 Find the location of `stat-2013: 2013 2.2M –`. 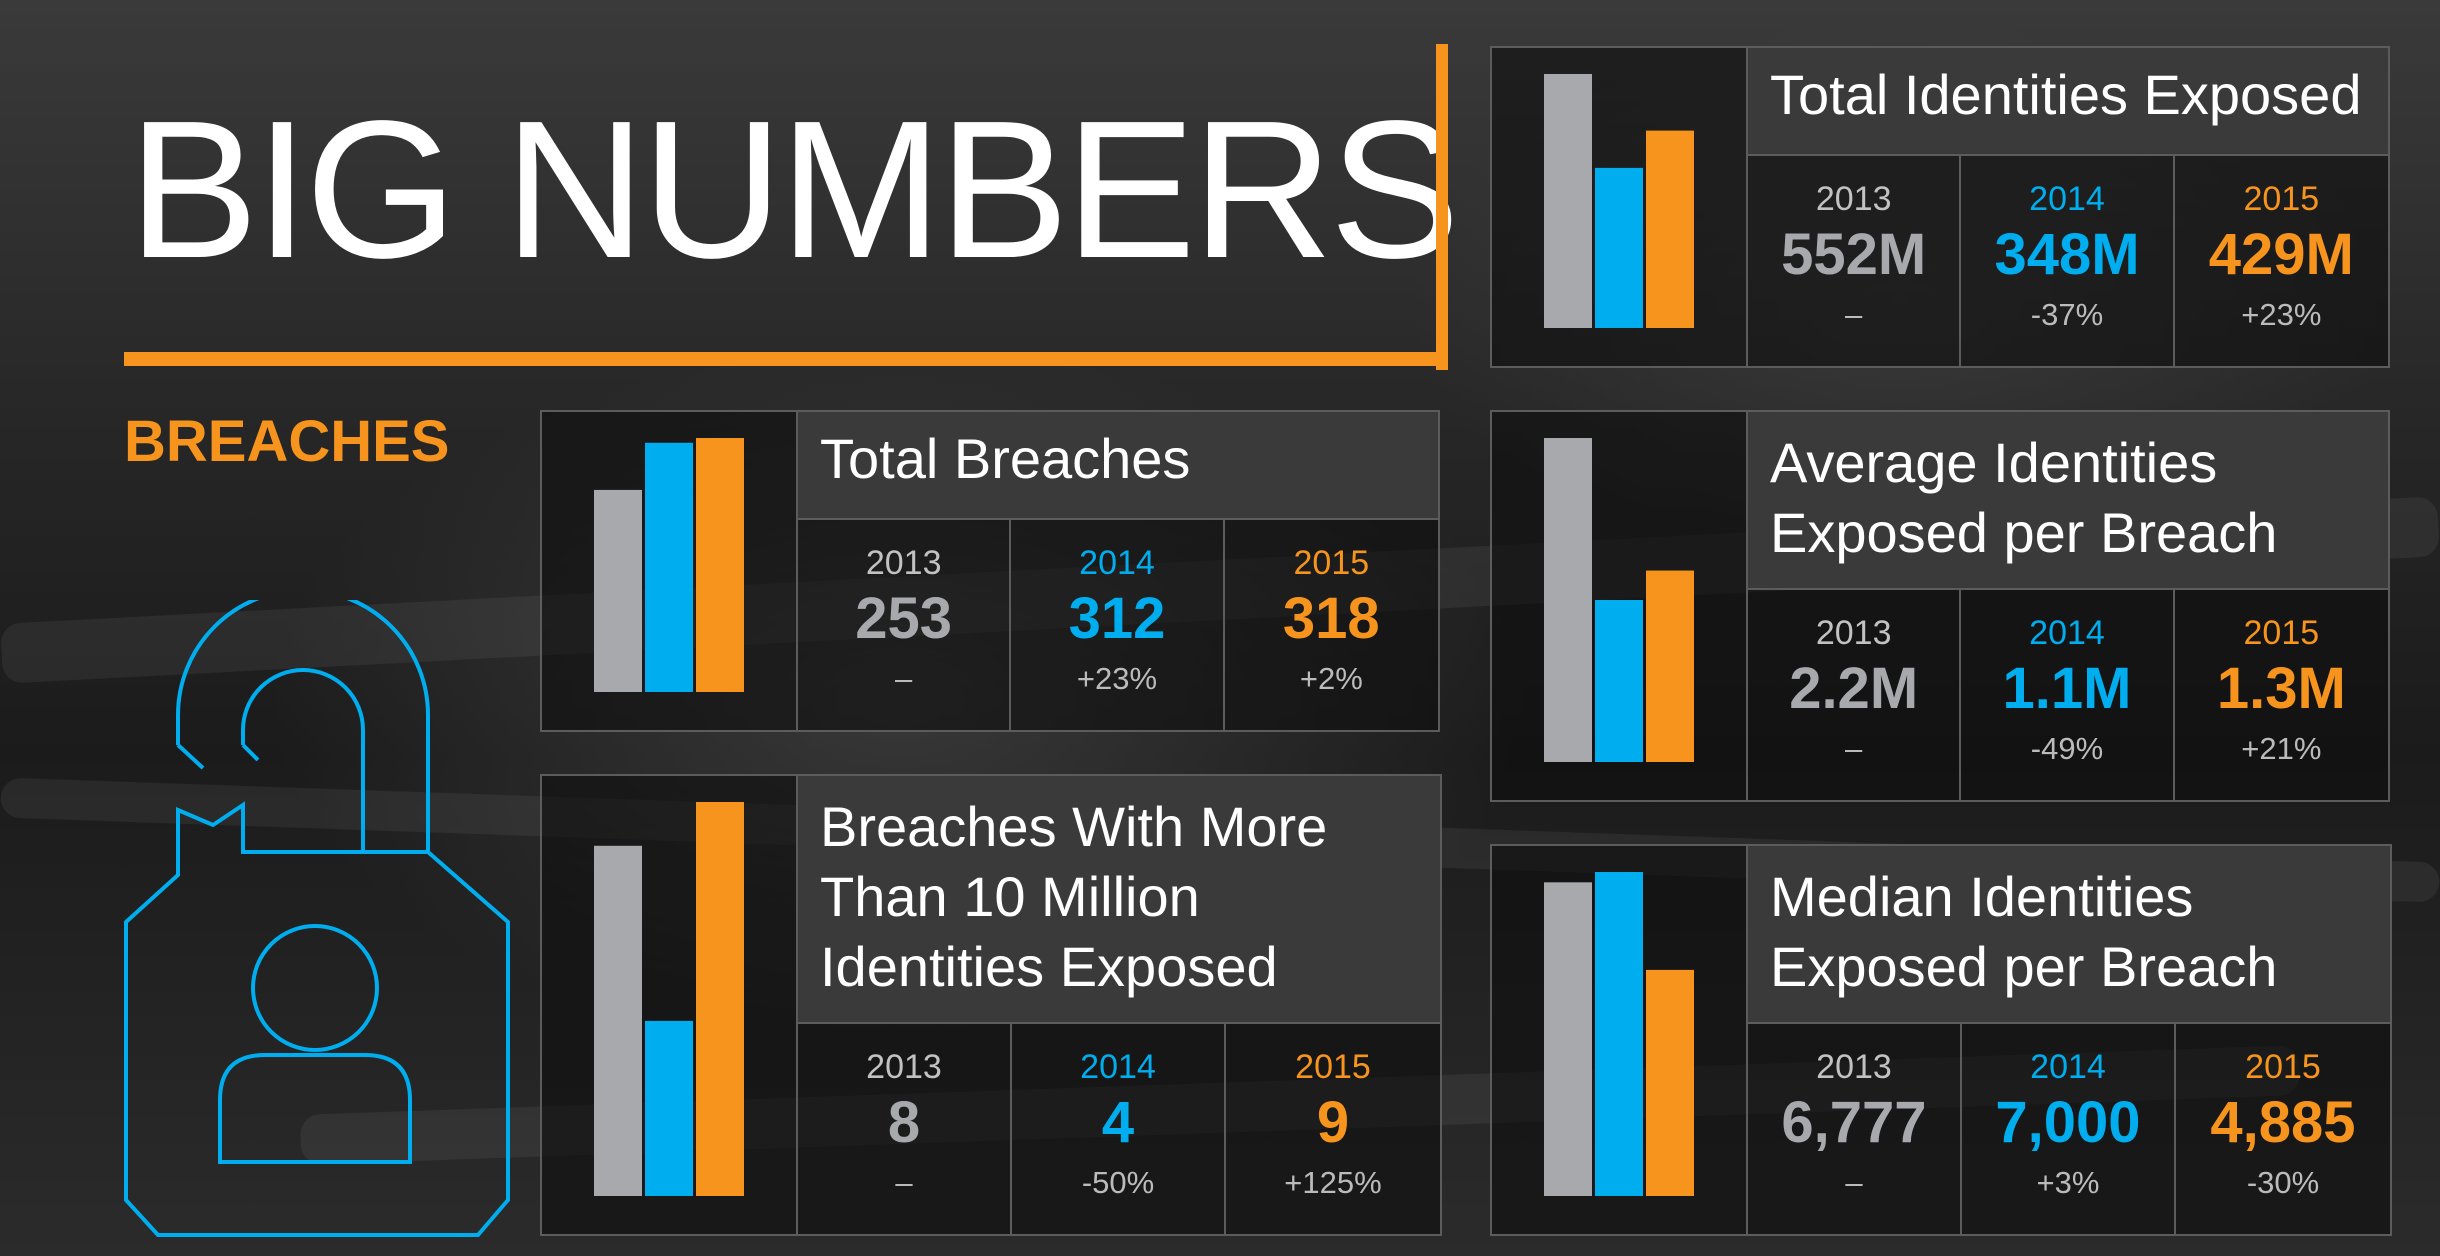

stat-2013: 2013 2.2M – is located at coordinates (1855, 695).